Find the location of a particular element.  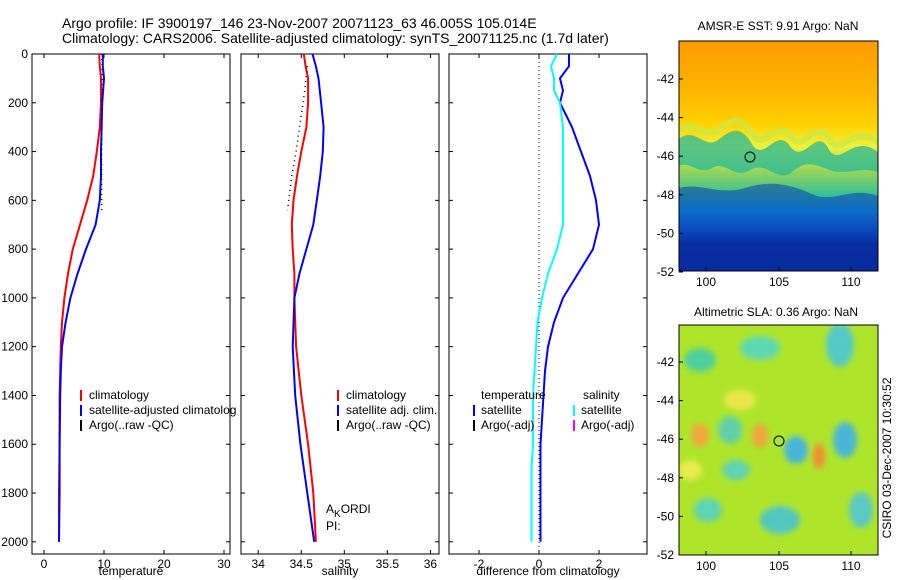

series-line-climatology is located at coordinates (303, 297).